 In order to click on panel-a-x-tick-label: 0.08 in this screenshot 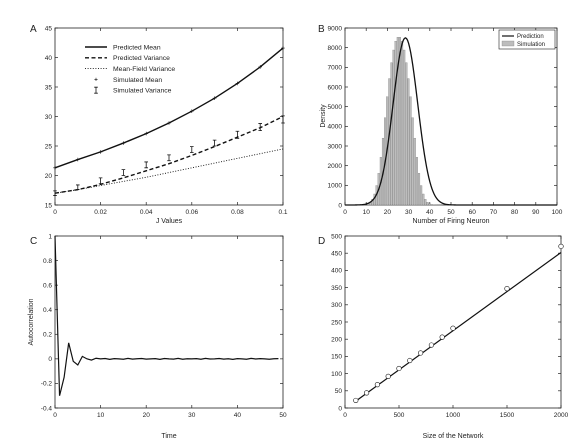, I will do `click(237, 212)`.